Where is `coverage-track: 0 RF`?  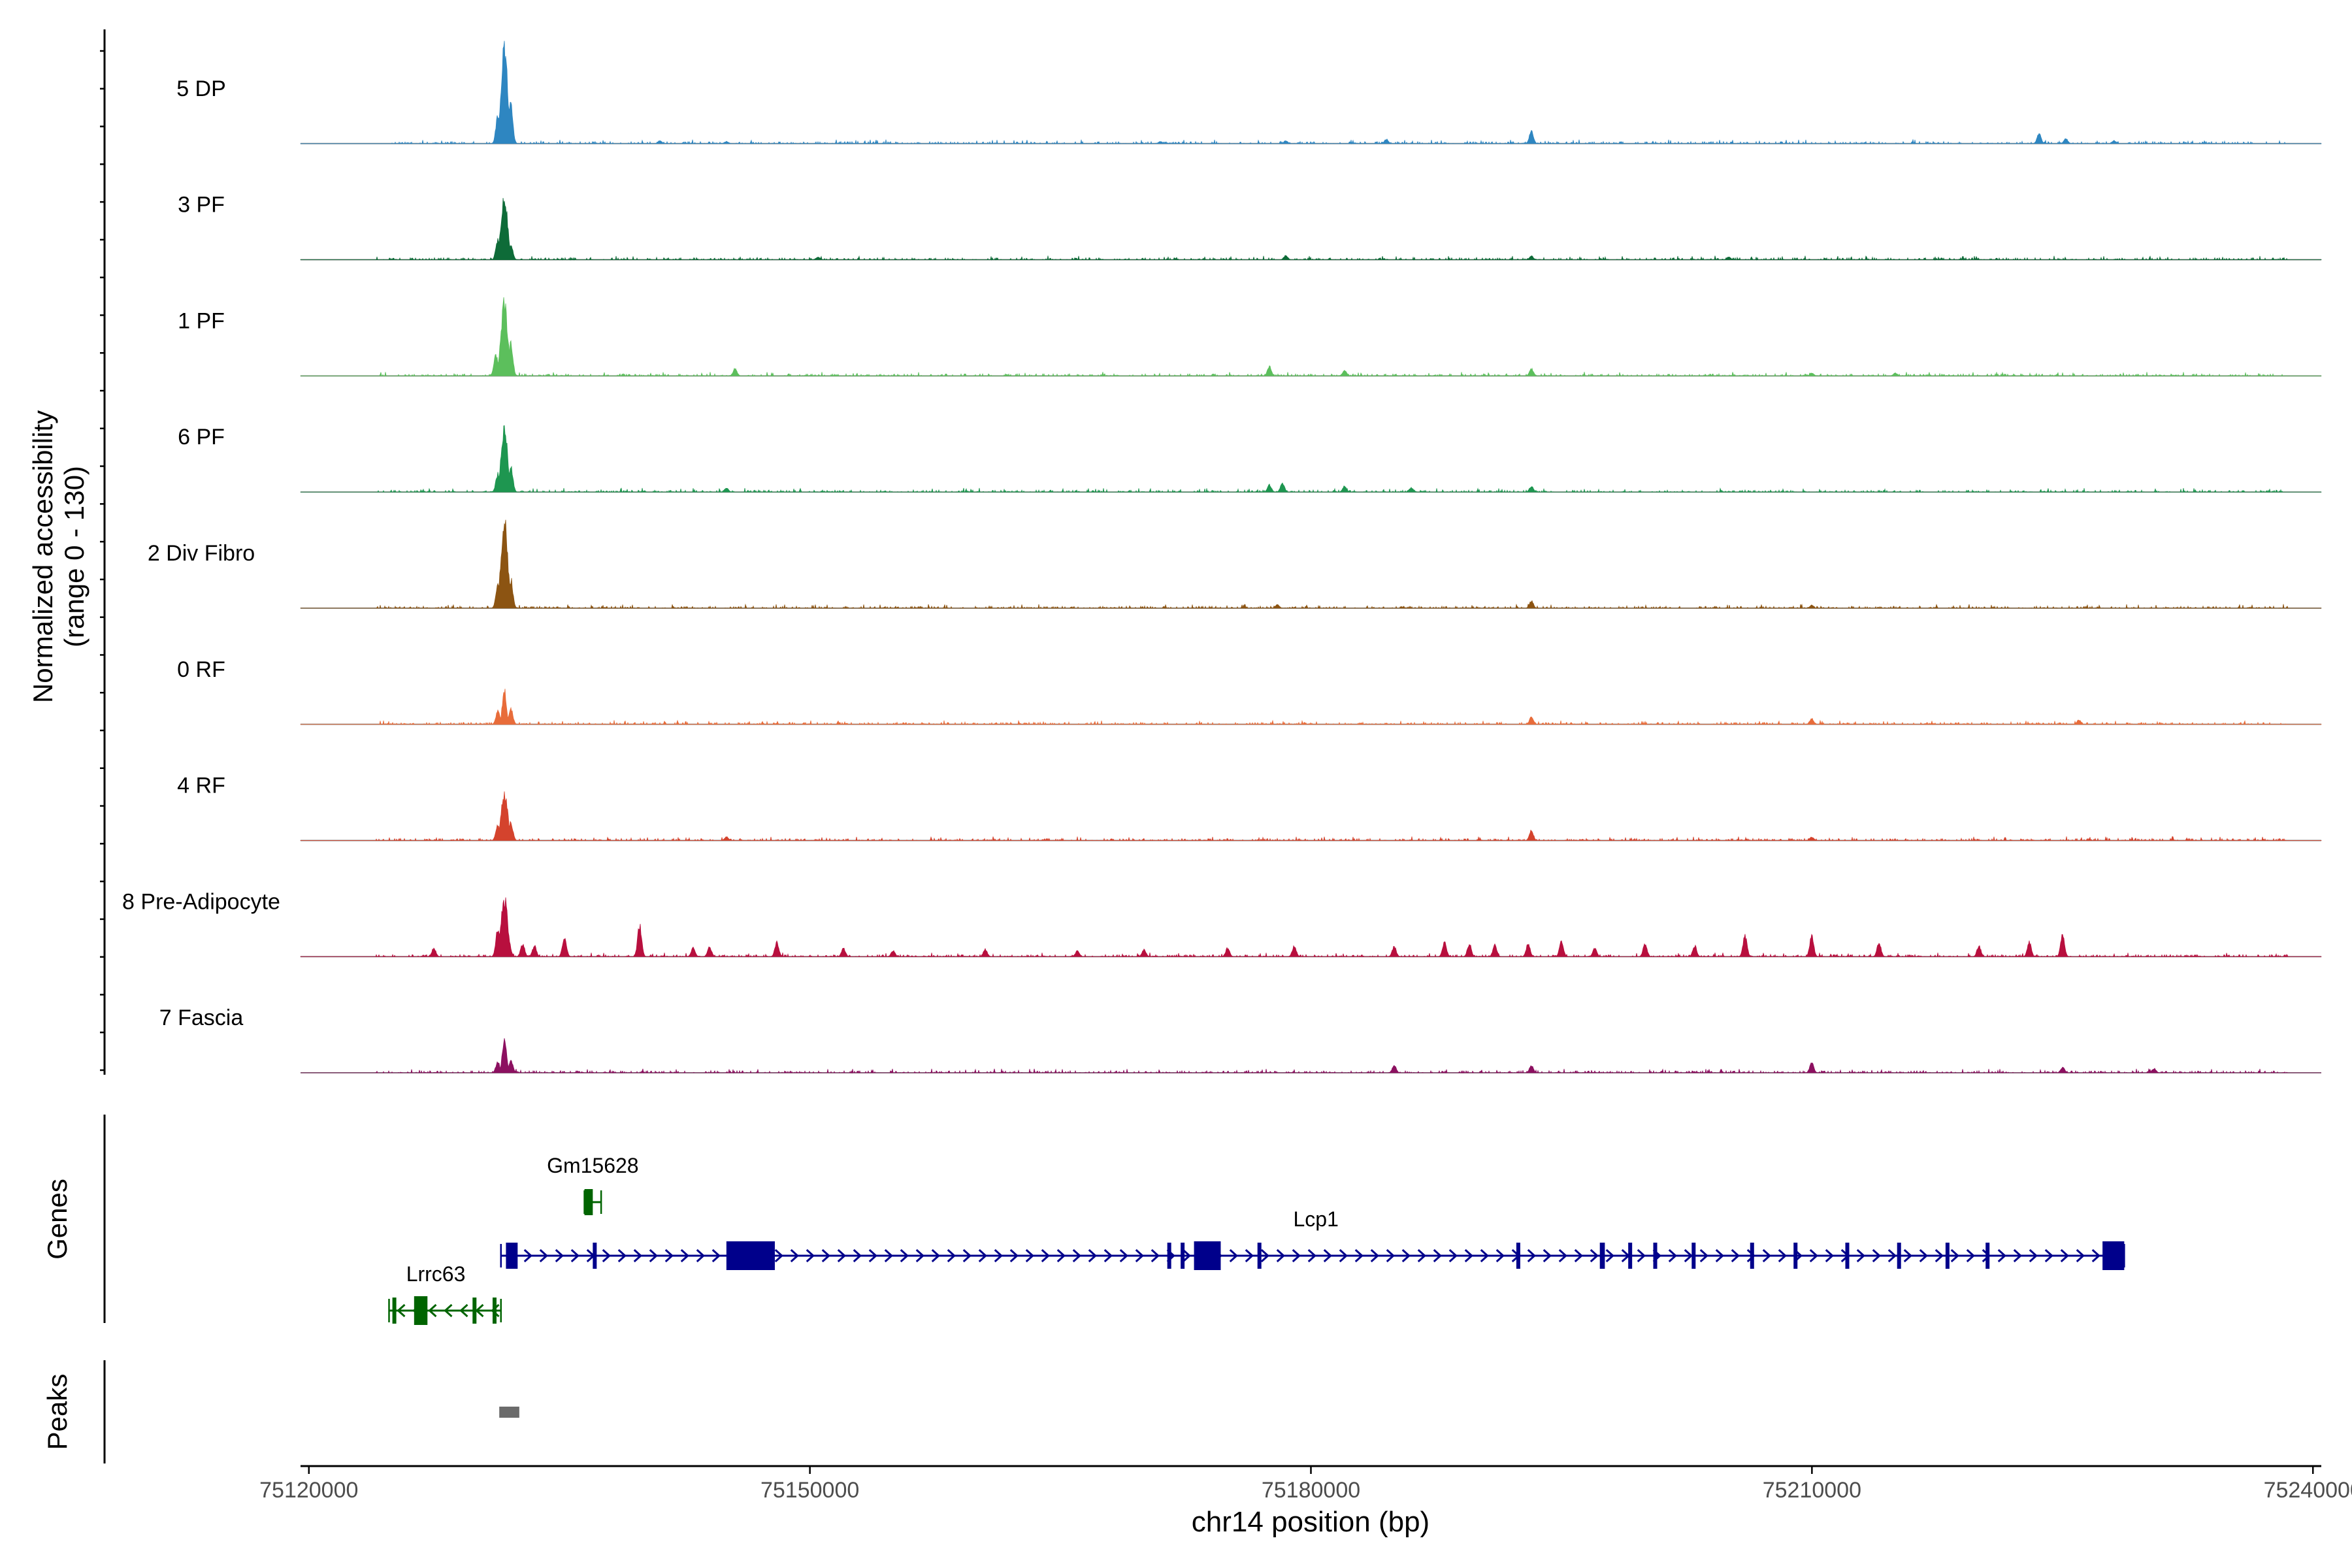 coverage-track: 0 RF is located at coordinates (1249, 691).